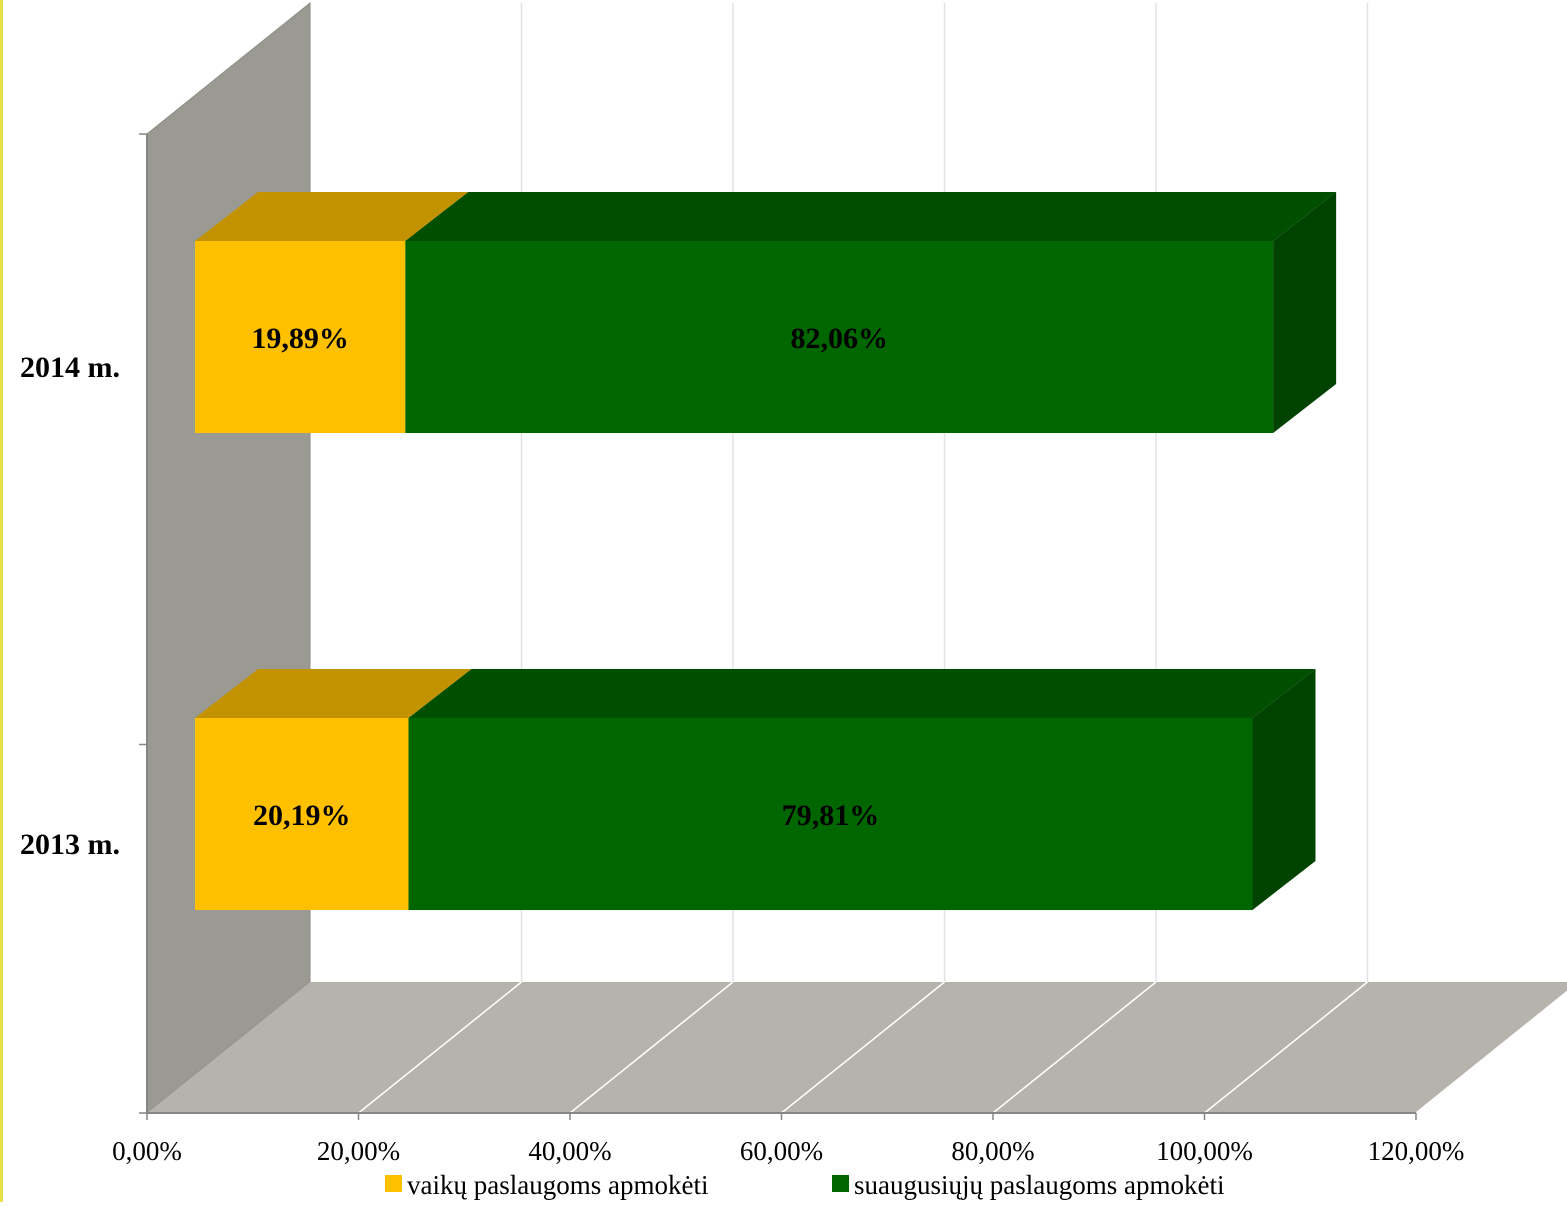  I want to click on x-tick-label: 100,00%, so click(1204, 1151).